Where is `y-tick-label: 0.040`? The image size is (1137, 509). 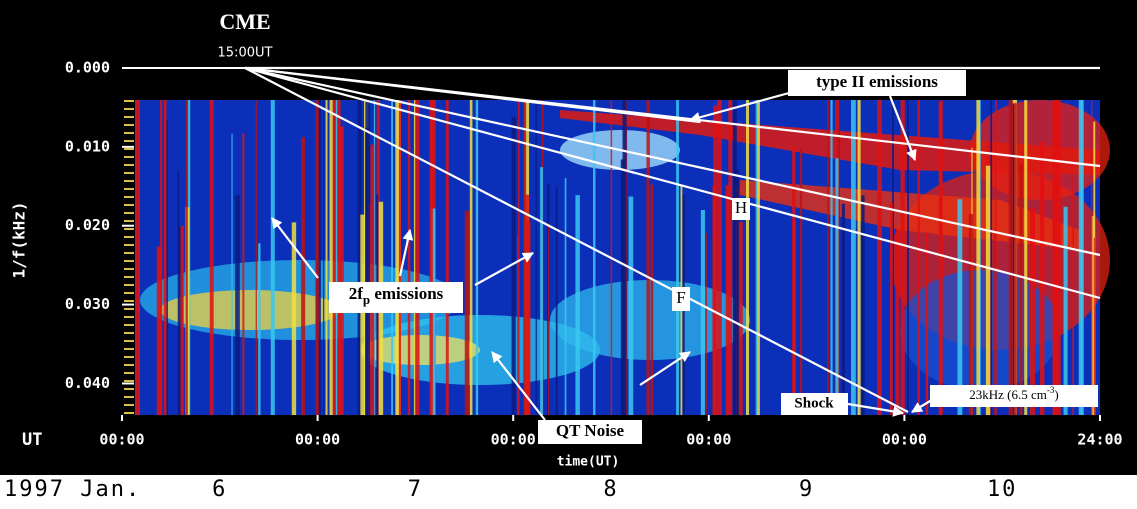 y-tick-label: 0.040 is located at coordinates (87, 383).